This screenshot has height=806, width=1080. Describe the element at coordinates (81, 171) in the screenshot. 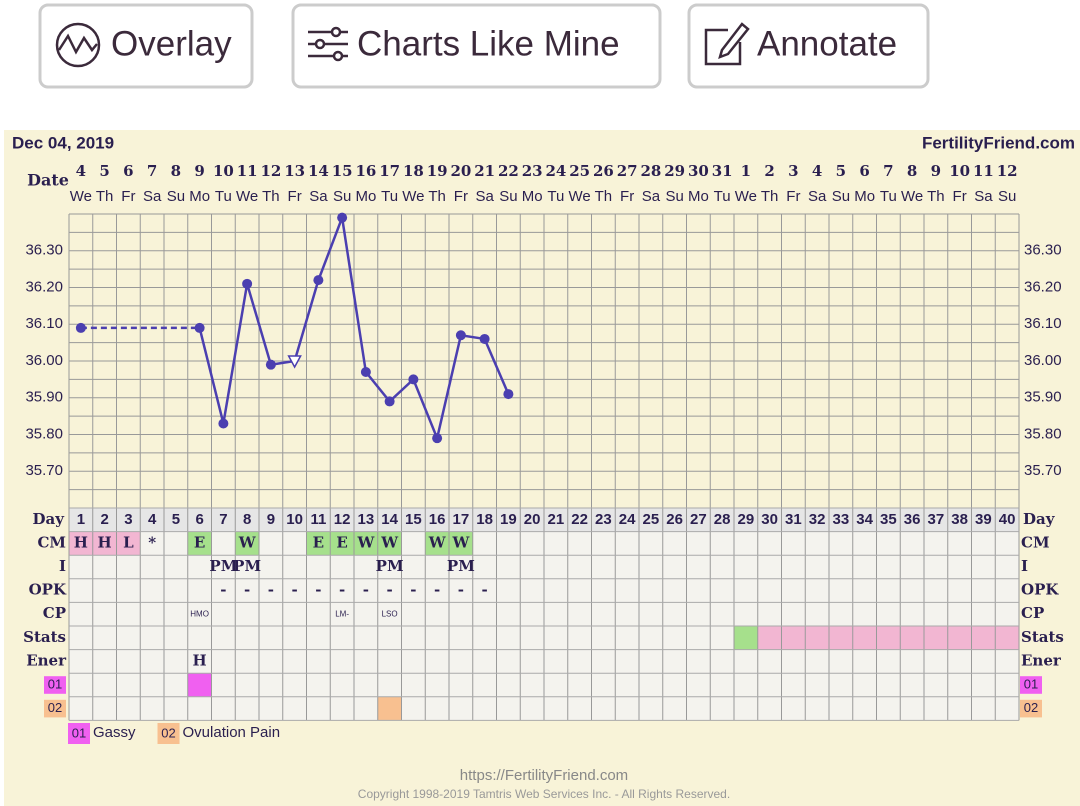

I see `date-number: 4` at that location.